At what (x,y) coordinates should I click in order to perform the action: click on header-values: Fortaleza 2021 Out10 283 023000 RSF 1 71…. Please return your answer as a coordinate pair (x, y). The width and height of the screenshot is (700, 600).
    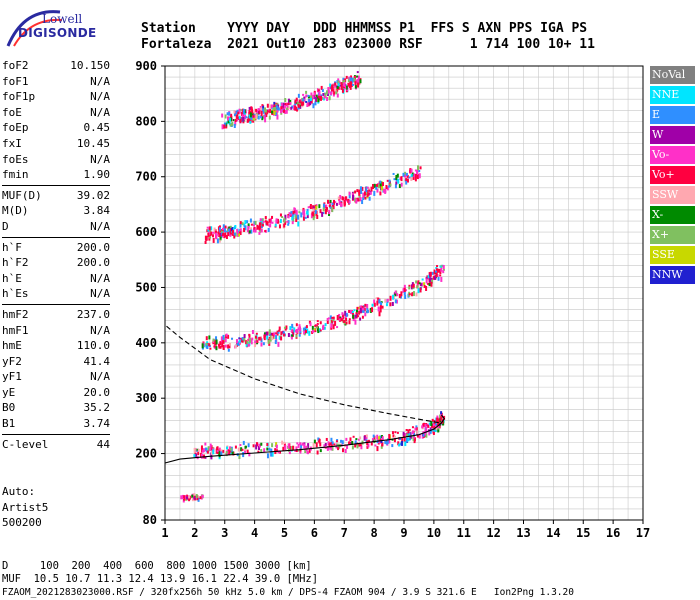
    Looking at the image, I should click on (368, 44).